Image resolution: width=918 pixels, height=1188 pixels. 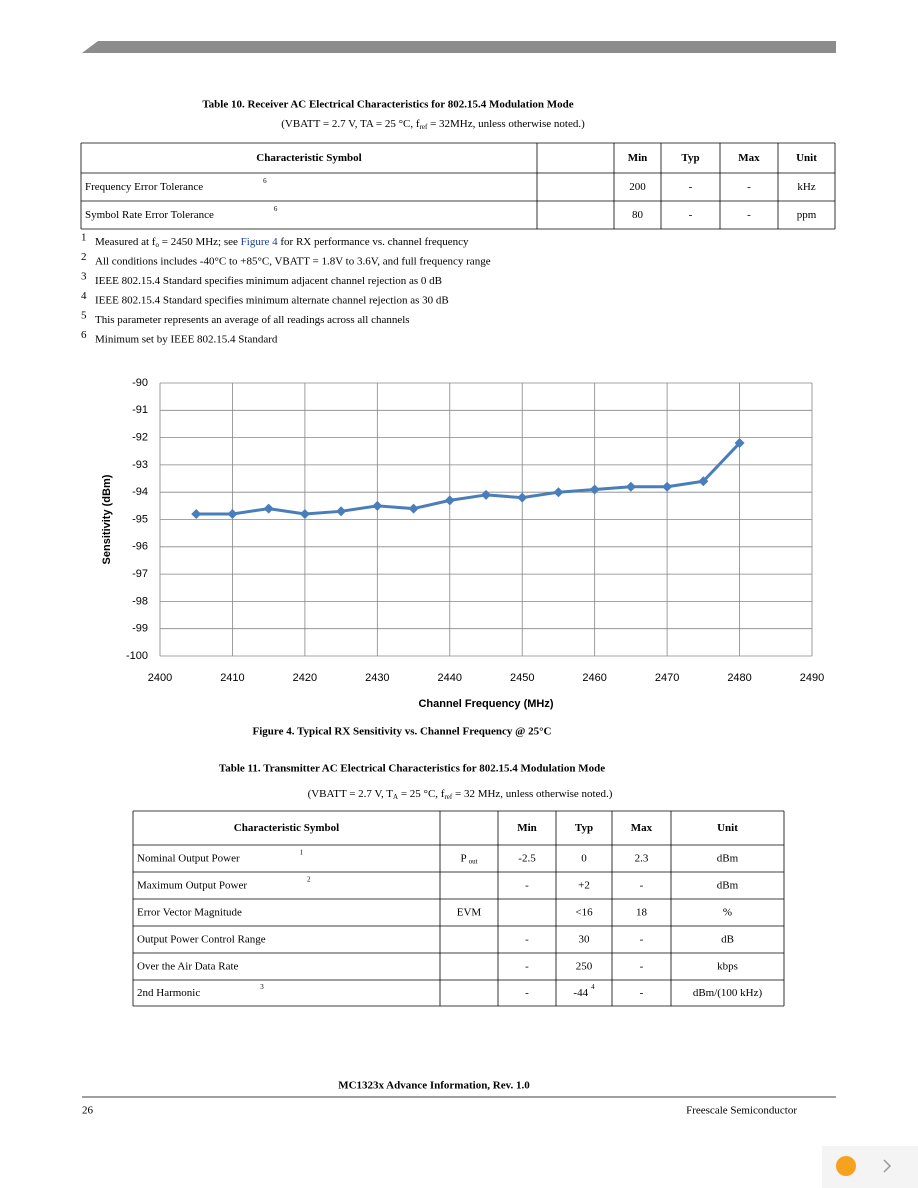 I want to click on x-axis-title: Channel Frequency (MHz), so click(x=485, y=704).